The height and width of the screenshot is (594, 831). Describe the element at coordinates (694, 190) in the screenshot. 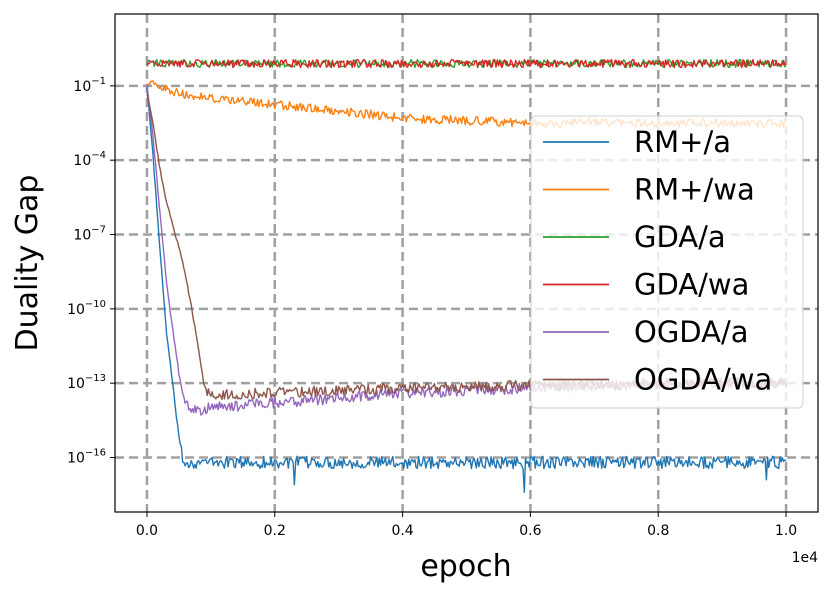

I see `legend-label: RM+/wa` at that location.